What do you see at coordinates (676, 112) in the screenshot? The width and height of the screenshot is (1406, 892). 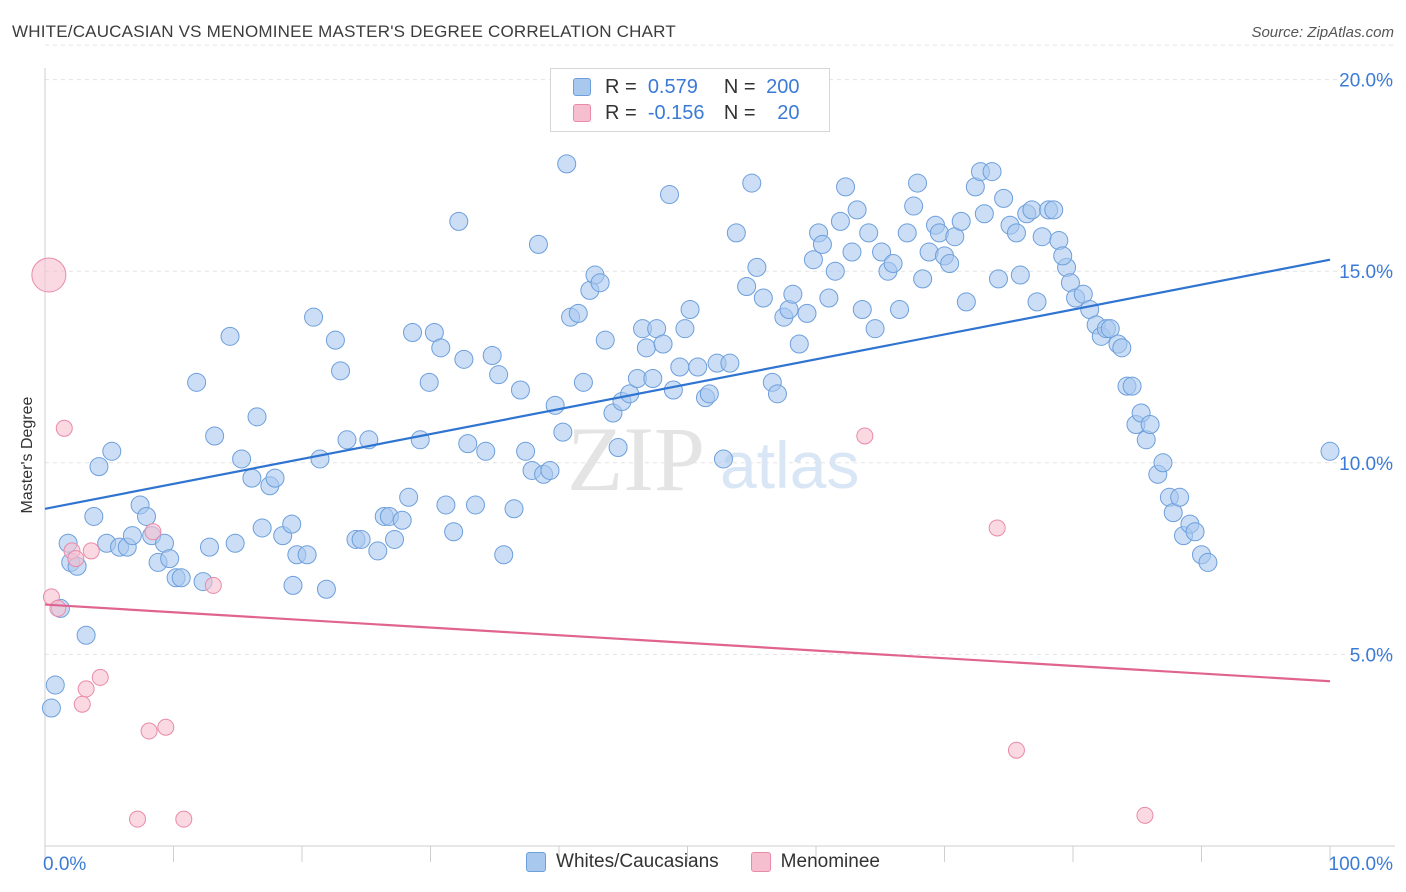 I see `legend-r-value: -0.156` at bounding box center [676, 112].